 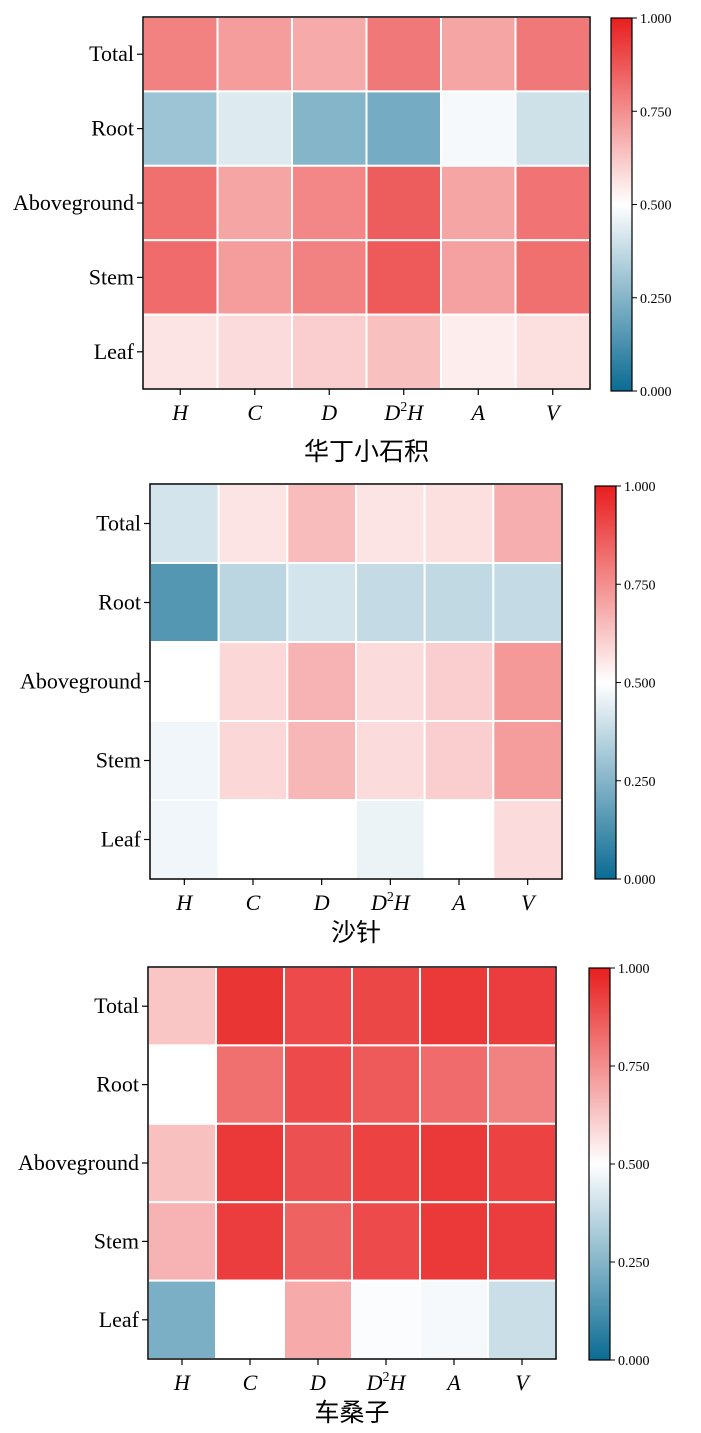 What do you see at coordinates (458, 902) in the screenshot?
I see `column-label: A` at bounding box center [458, 902].